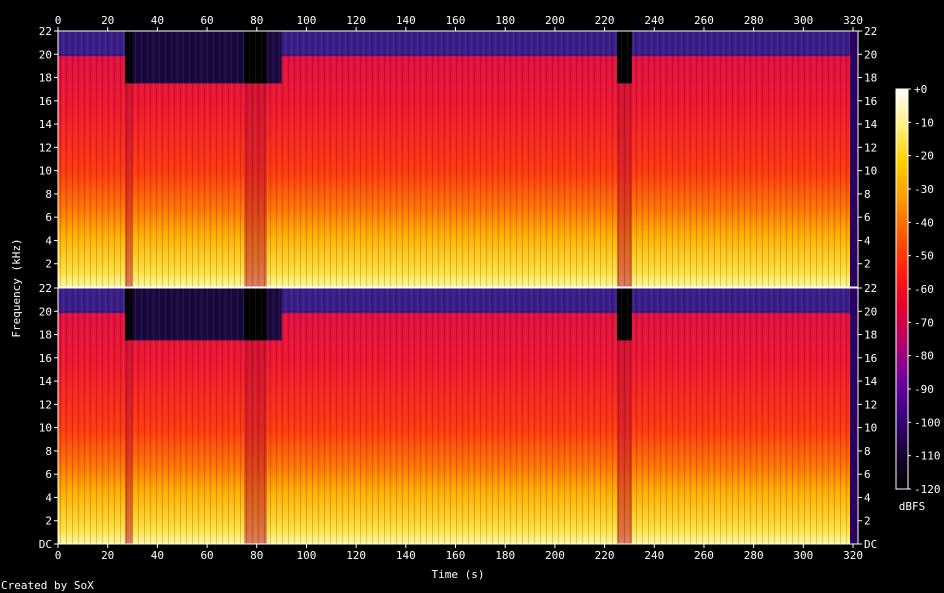 Image resolution: width=944 pixels, height=593 pixels. What do you see at coordinates (924, 356) in the screenshot?
I see `colorbar-tick-label: -80` at bounding box center [924, 356].